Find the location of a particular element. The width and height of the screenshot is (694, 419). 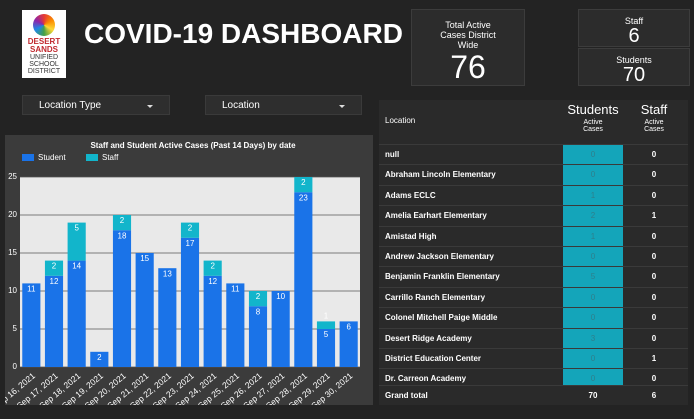

table-cell: 5 is located at coordinates (593, 277).